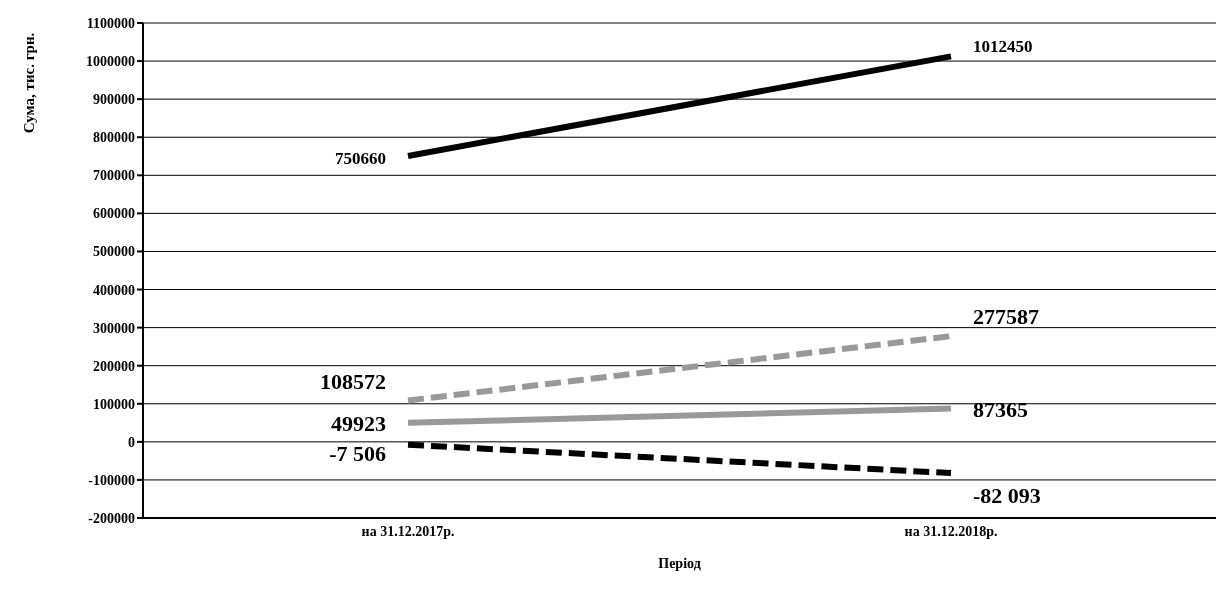 The width and height of the screenshot is (1229, 601). I want to click on y-tick-label: 800000, so click(114, 138).